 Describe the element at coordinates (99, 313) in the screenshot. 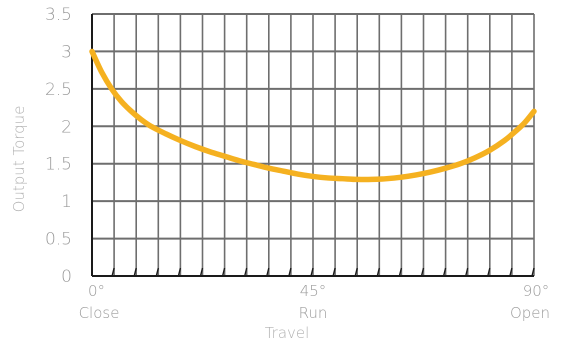

I see `x-tick-sublabel: Close` at that location.